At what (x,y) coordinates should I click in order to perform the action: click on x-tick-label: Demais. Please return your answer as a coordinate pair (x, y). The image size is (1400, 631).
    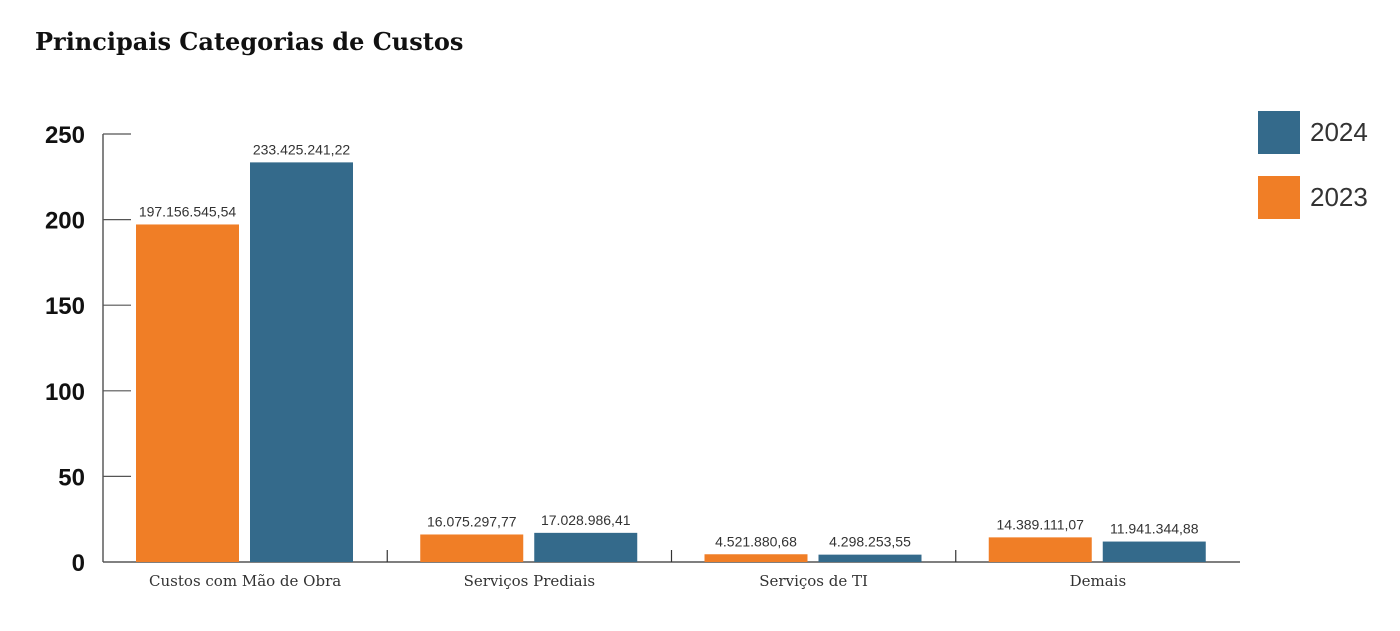
    Looking at the image, I should click on (1098, 581).